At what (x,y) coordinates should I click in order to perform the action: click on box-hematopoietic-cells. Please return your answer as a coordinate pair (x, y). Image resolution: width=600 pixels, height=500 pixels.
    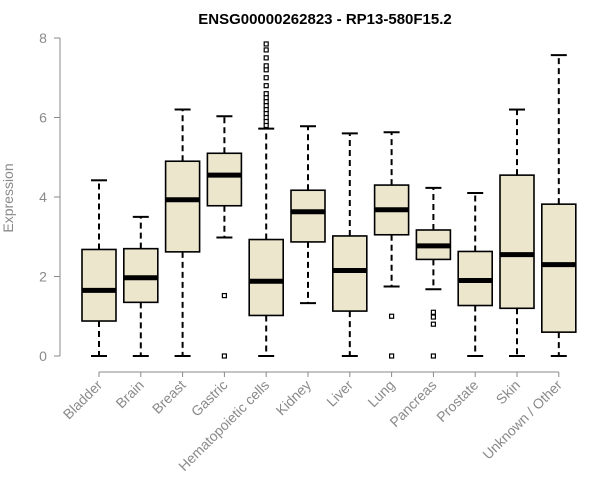
    Looking at the image, I should click on (266, 199).